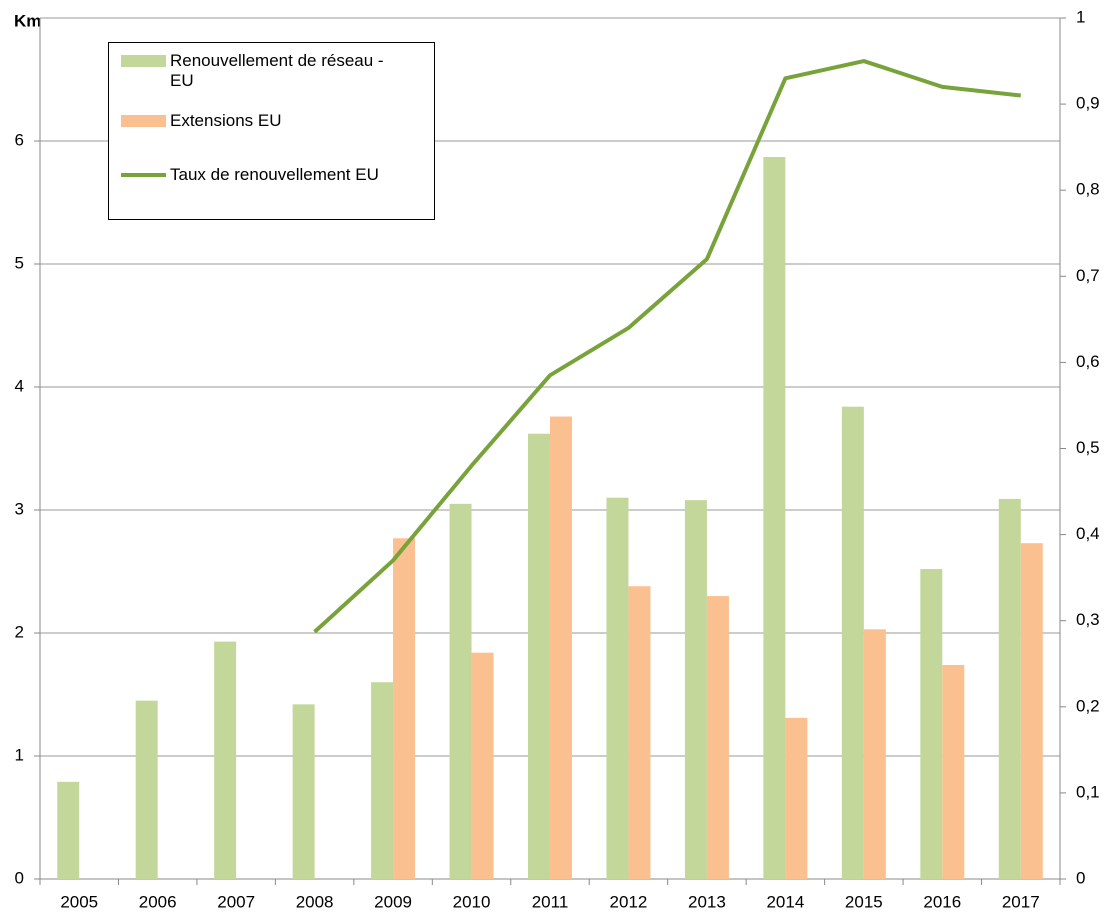  I want to click on y2-tick-label: 0, so click(1080, 877).